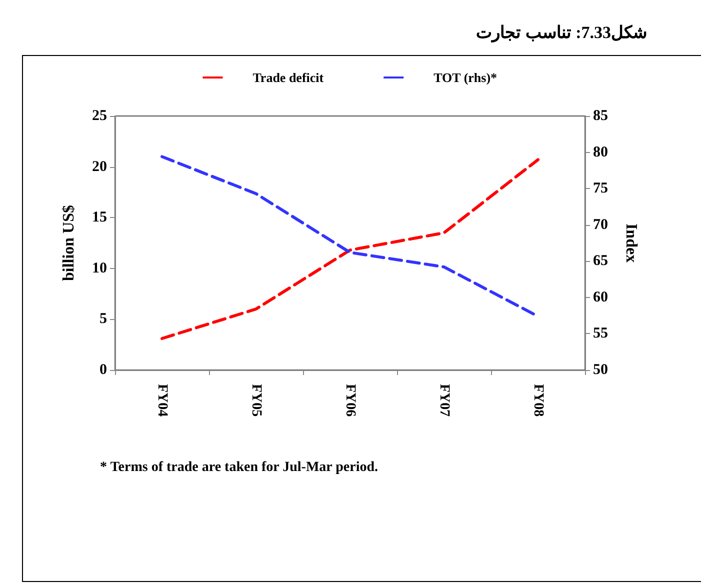 The width and height of the screenshot is (707, 585). What do you see at coordinates (162, 400) in the screenshot?
I see `x-tick-label: FY04` at bounding box center [162, 400].